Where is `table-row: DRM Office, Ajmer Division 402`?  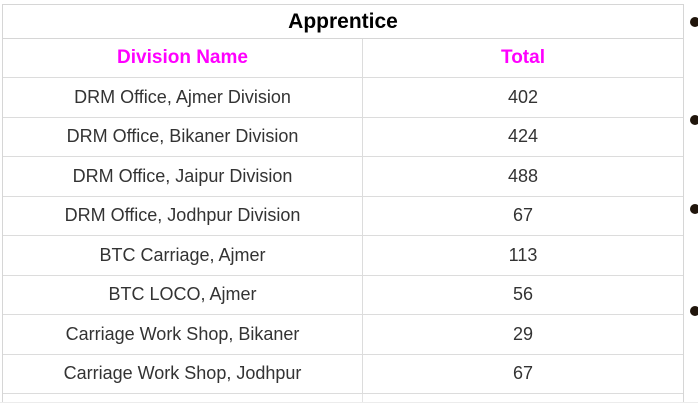
table-row: DRM Office, Ajmer Division 402 is located at coordinates (343, 98).